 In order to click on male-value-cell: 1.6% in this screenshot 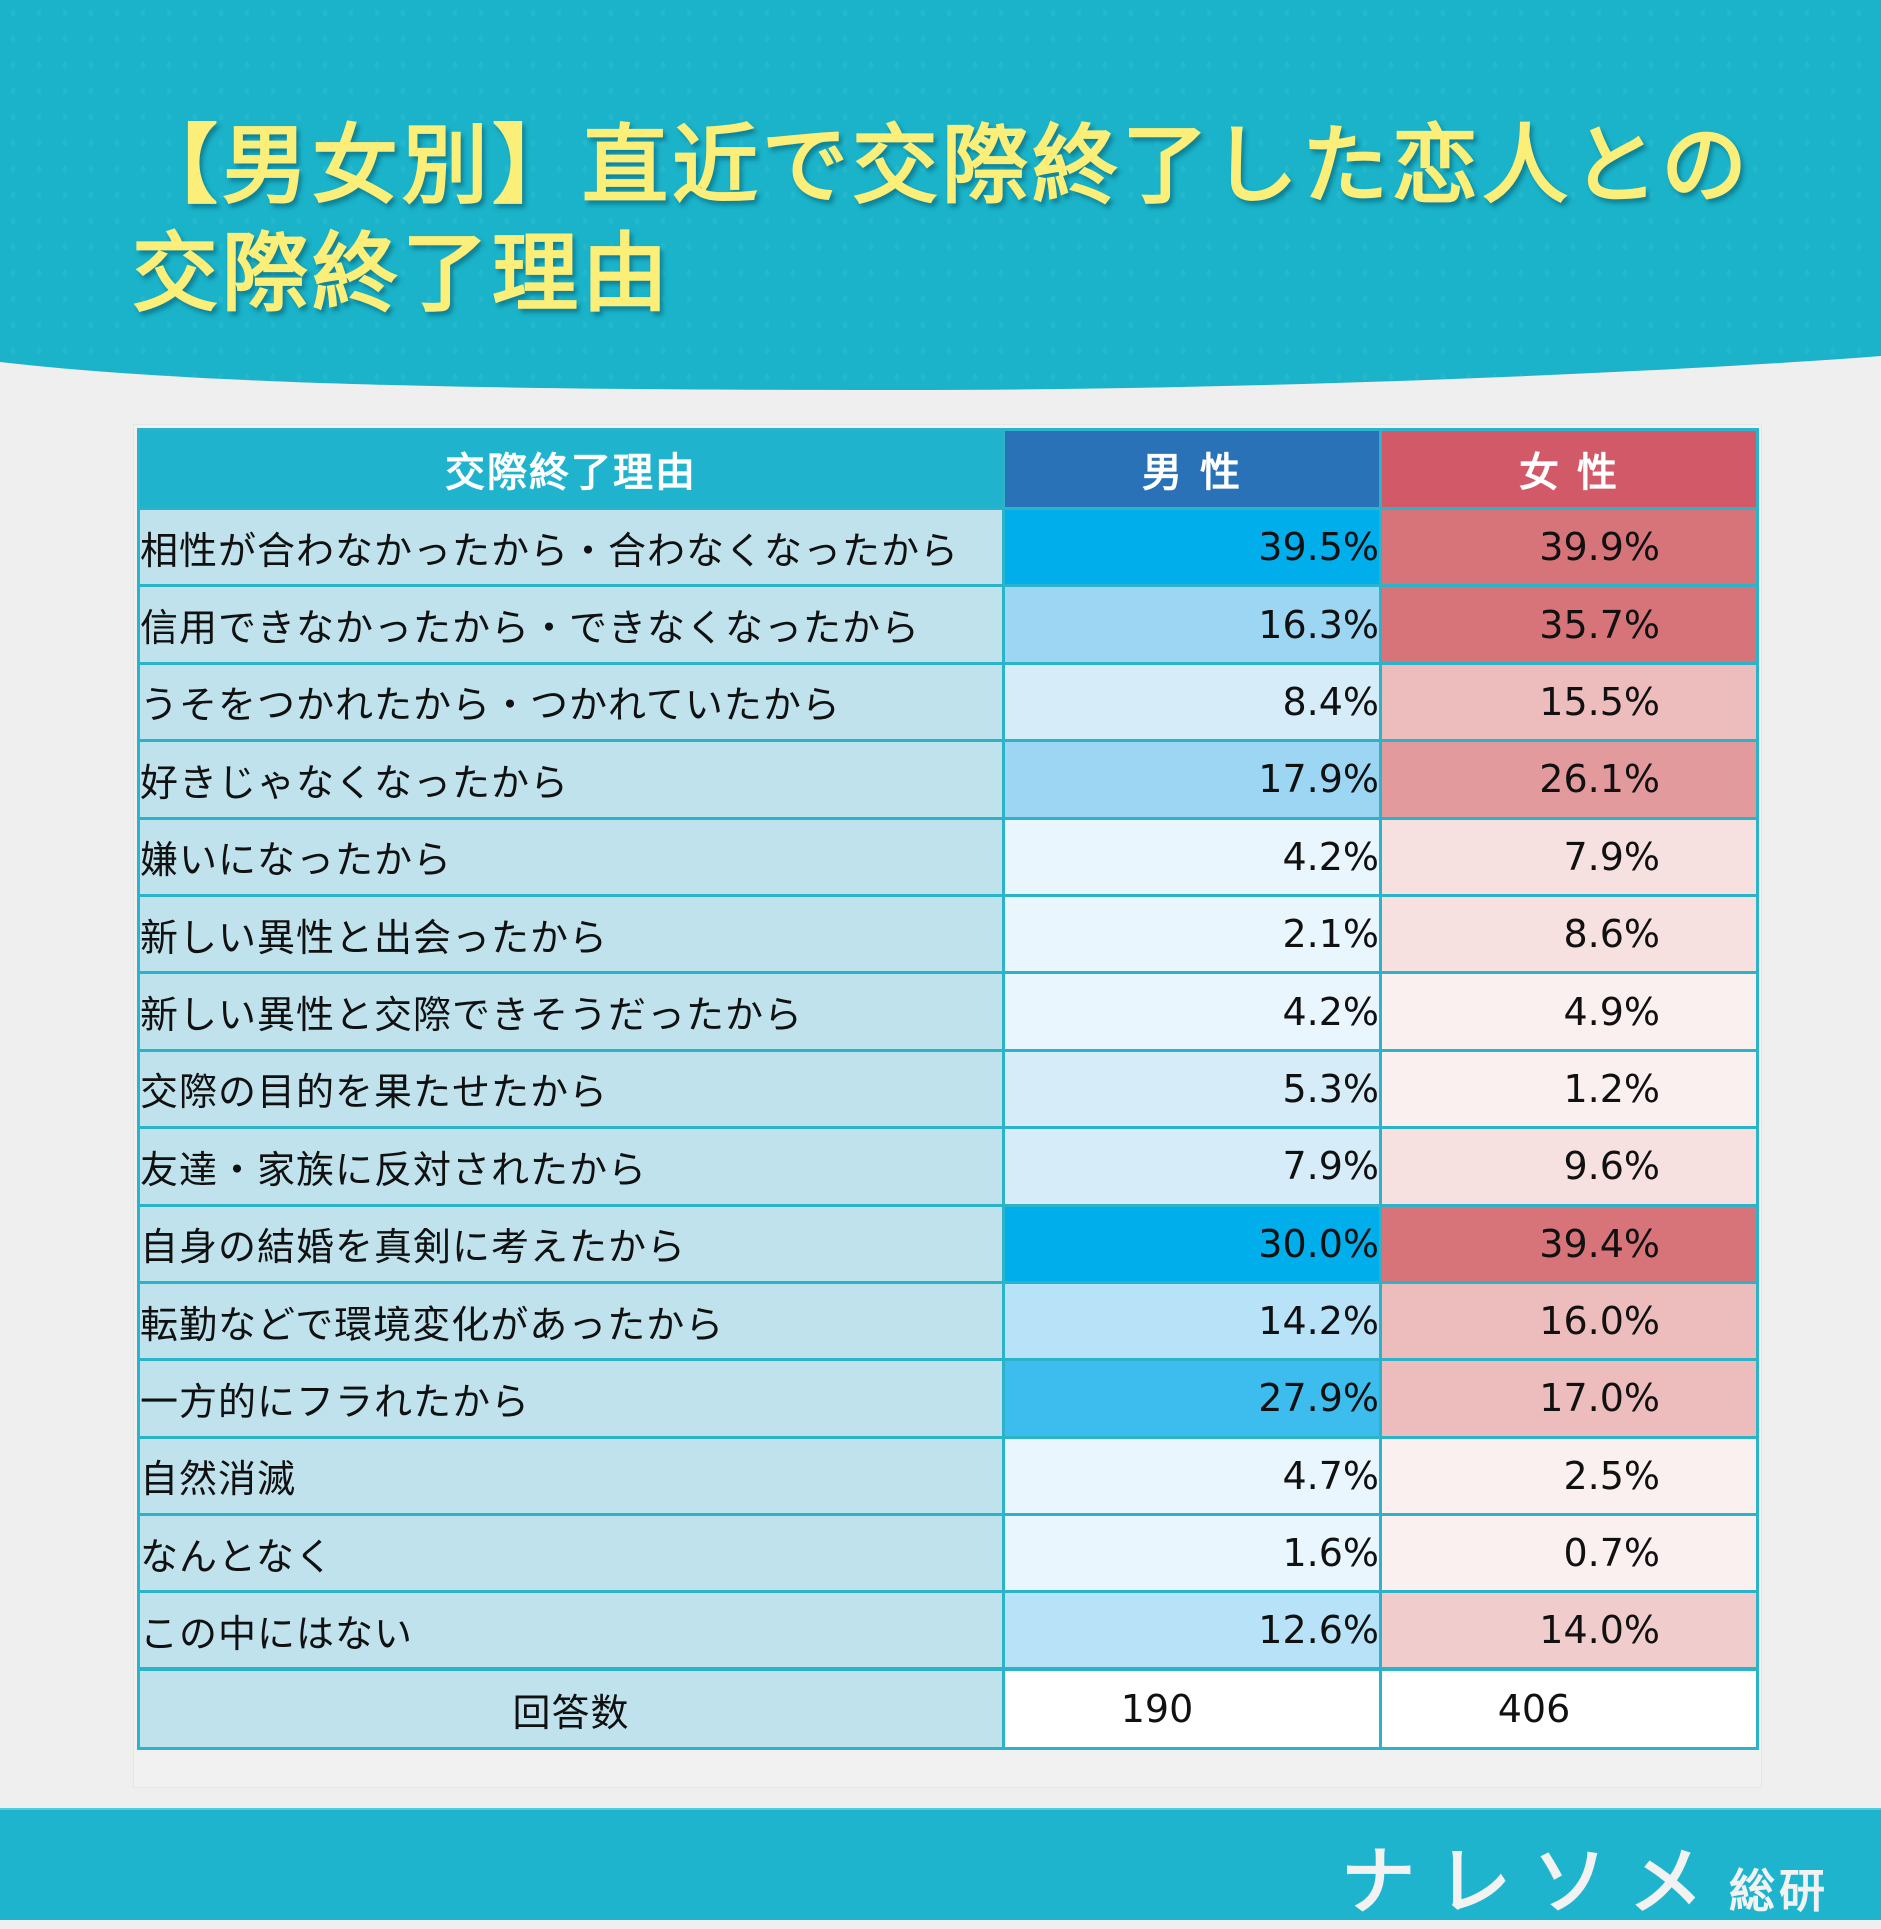, I will do `click(1192, 1553)`.